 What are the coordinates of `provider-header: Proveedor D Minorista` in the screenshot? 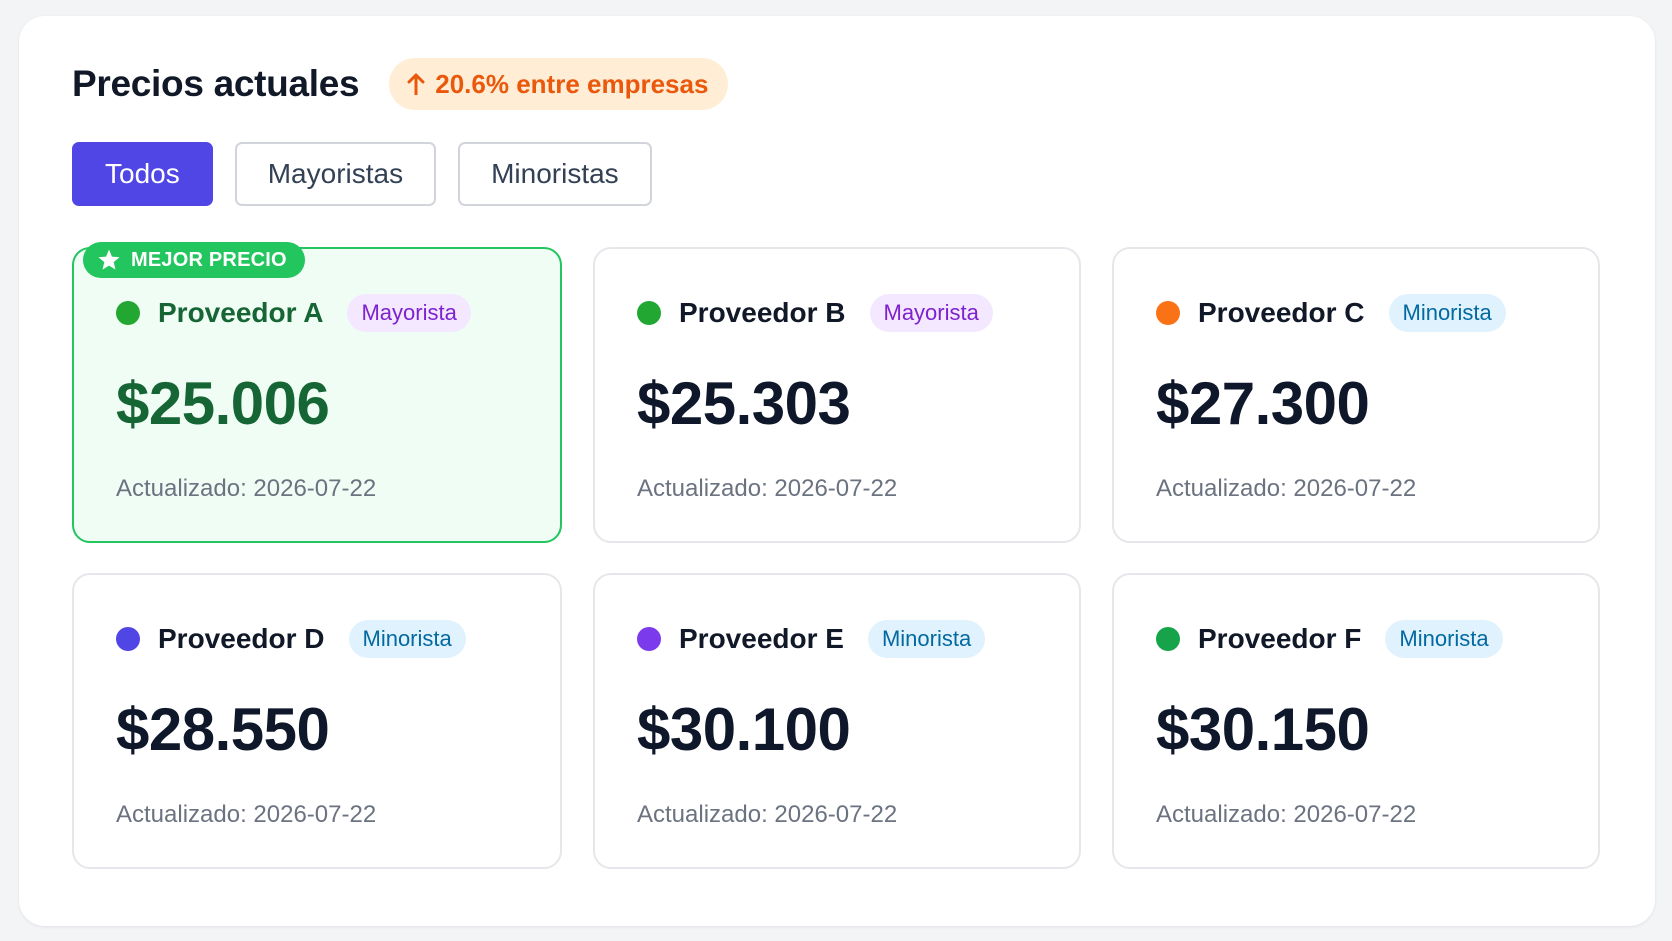 It's located at (291, 639).